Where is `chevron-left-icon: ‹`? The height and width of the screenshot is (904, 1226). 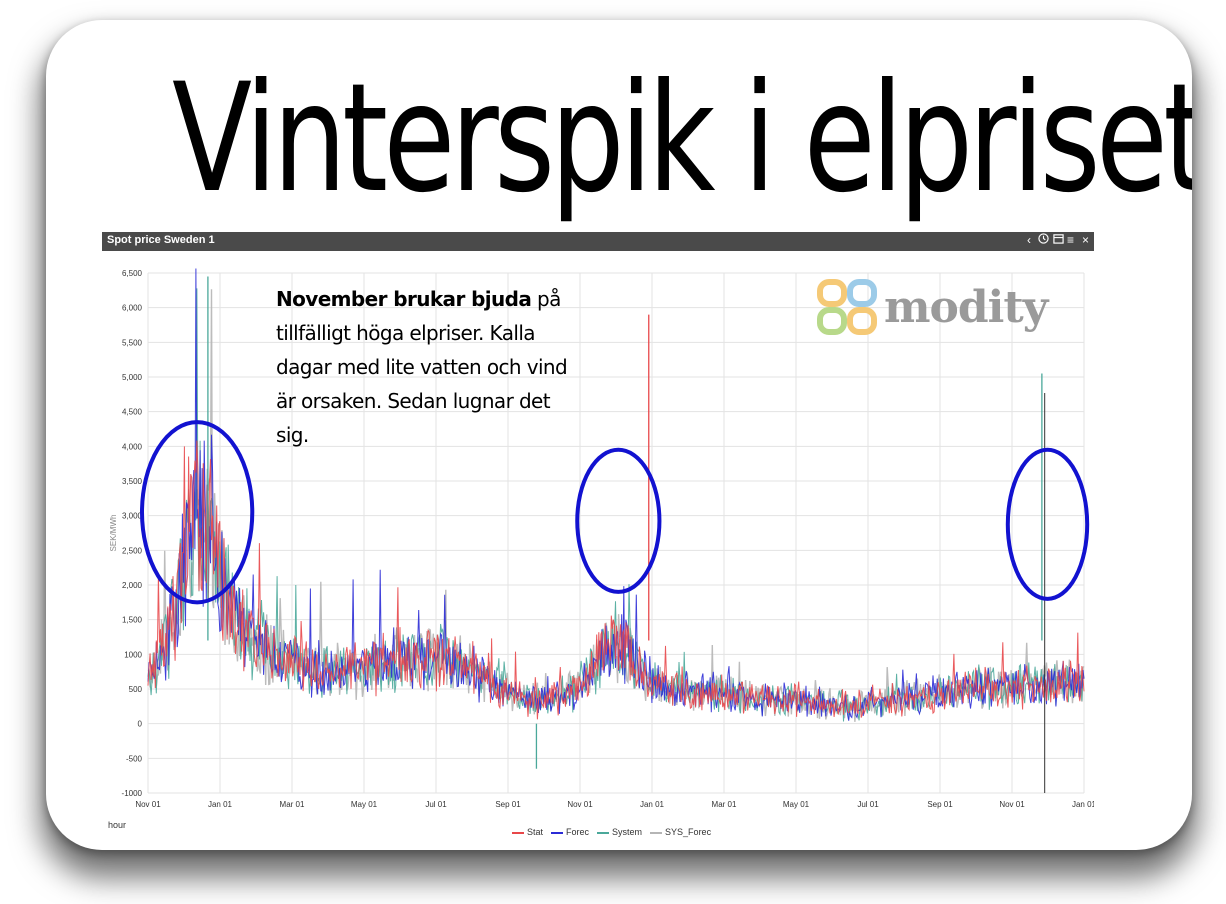
chevron-left-icon: ‹ is located at coordinates (1029, 240).